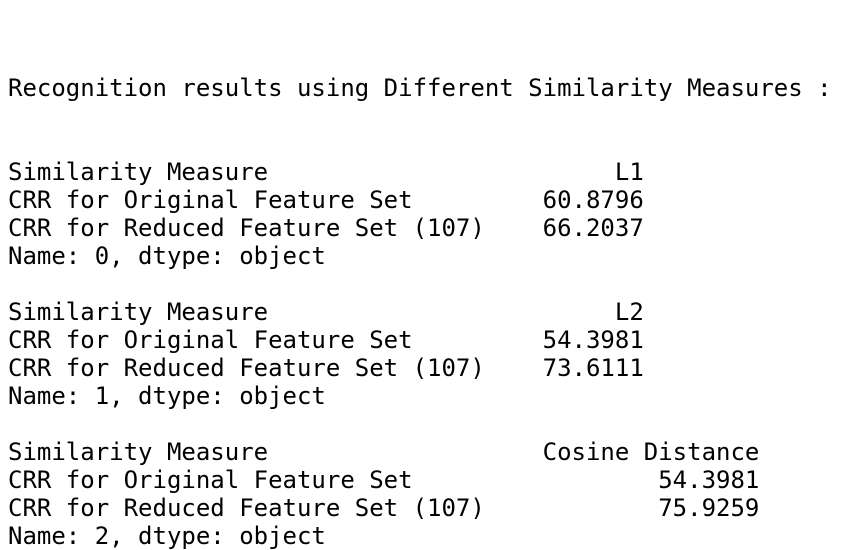 The image size is (868, 550). I want to click on series-footer: Name: 1, dtype: object, so click(167, 396).